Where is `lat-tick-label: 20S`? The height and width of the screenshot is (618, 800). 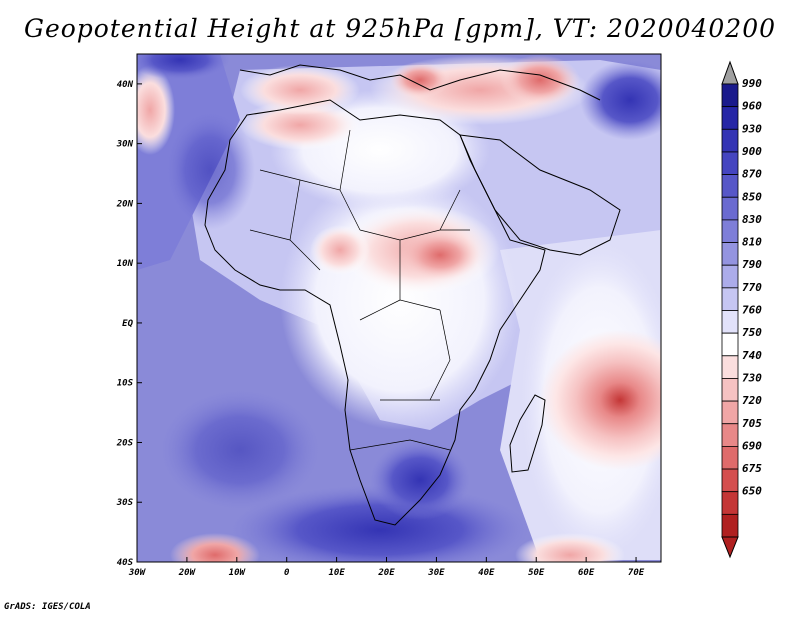 lat-tick-label: 20S is located at coordinates (125, 443).